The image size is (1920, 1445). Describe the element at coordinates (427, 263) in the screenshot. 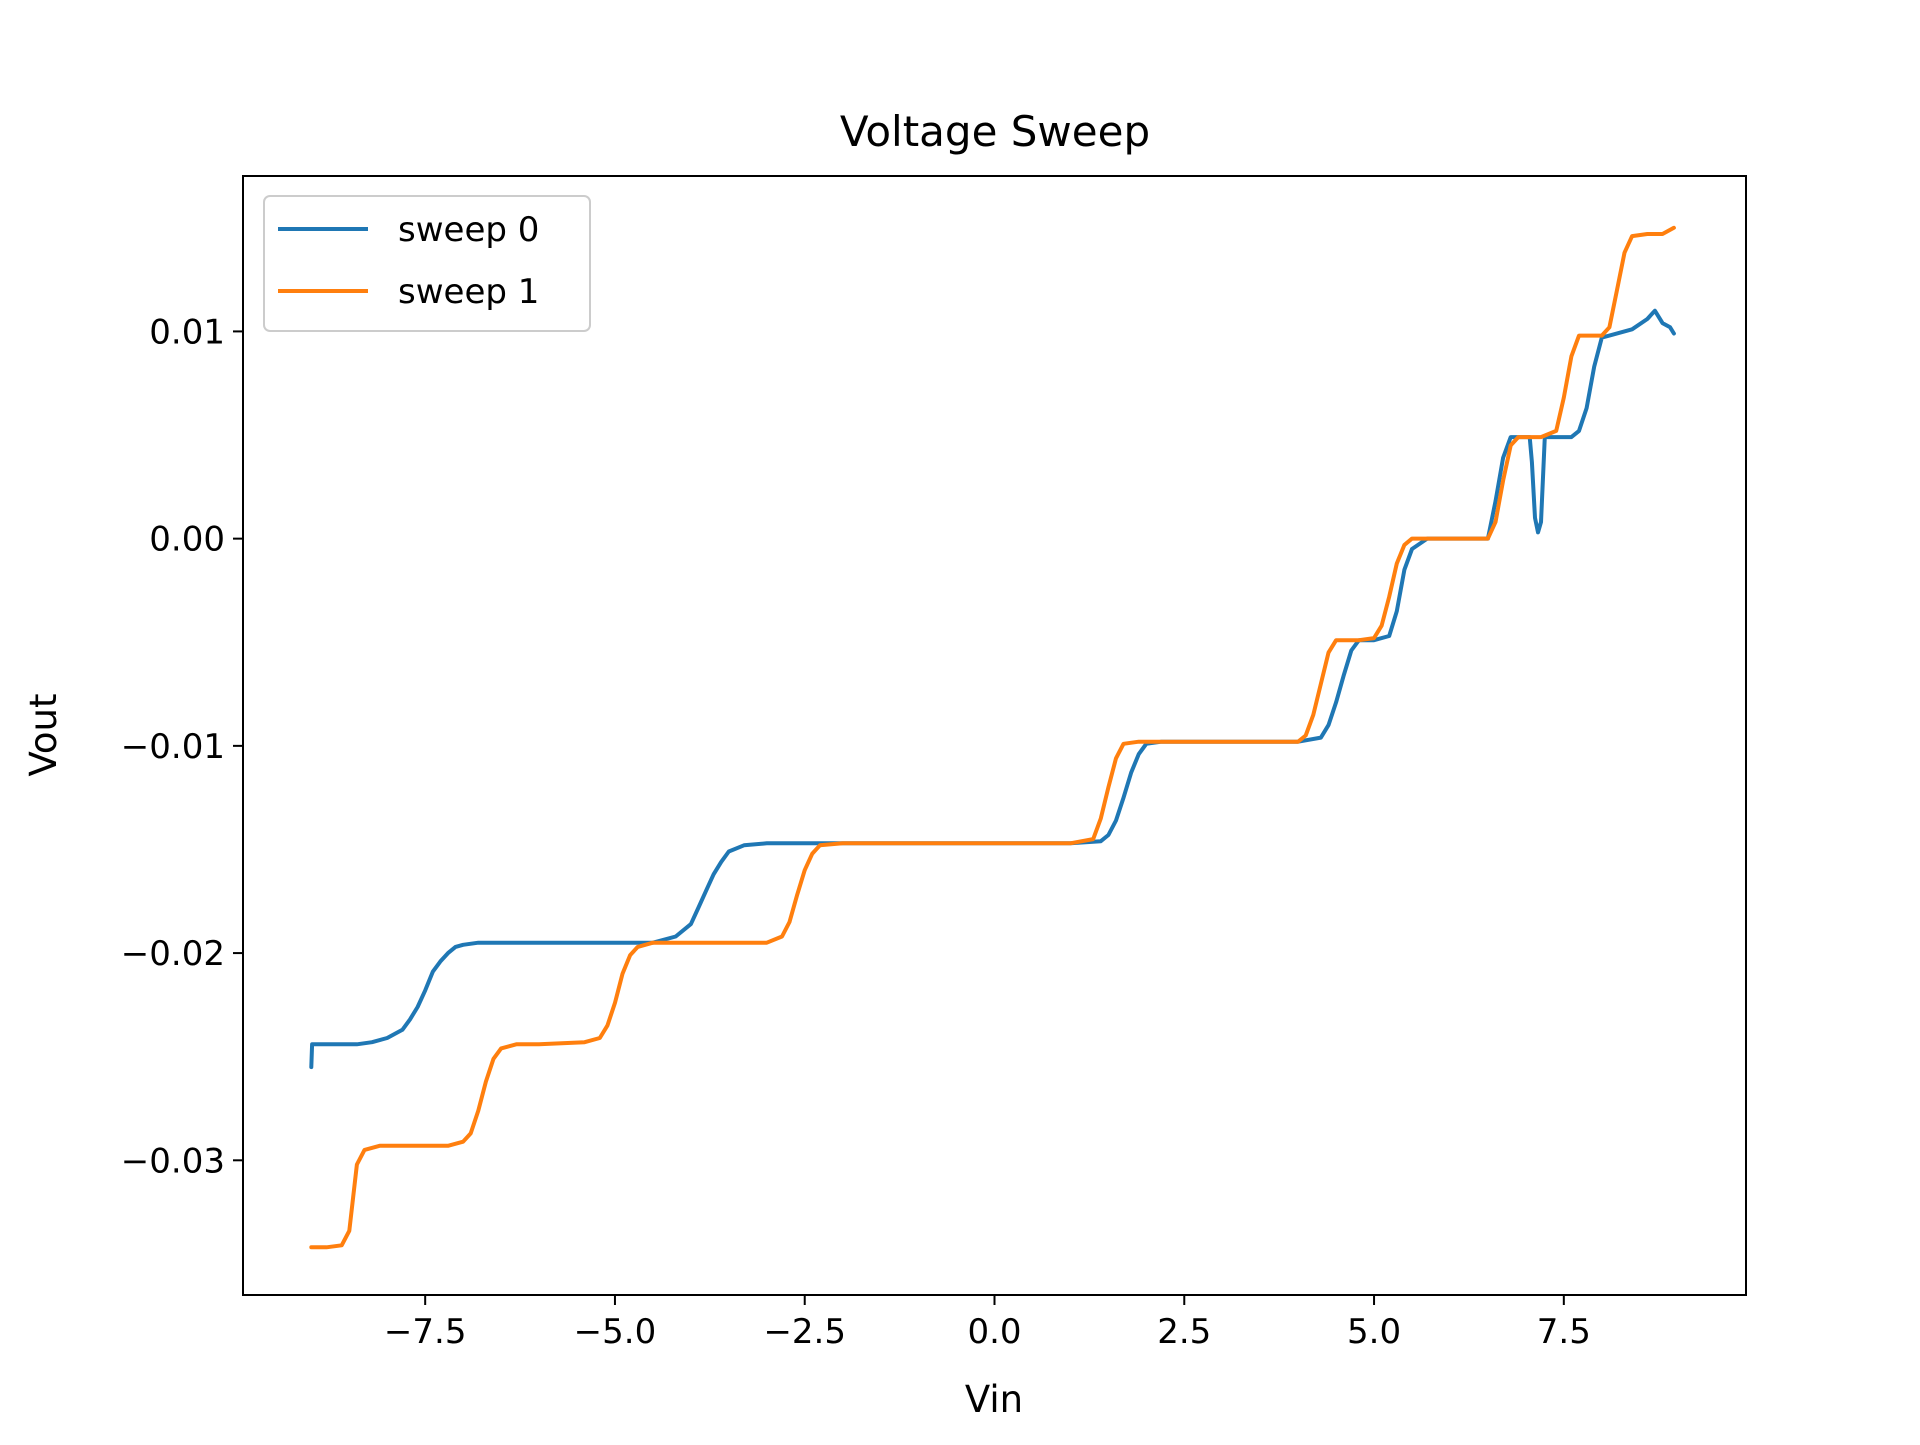

I see `legend: sweep 0 sweep 1` at that location.